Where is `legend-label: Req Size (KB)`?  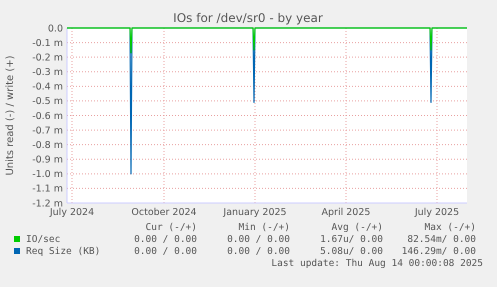
legend-label: Req Size (KB) is located at coordinates (63, 251).